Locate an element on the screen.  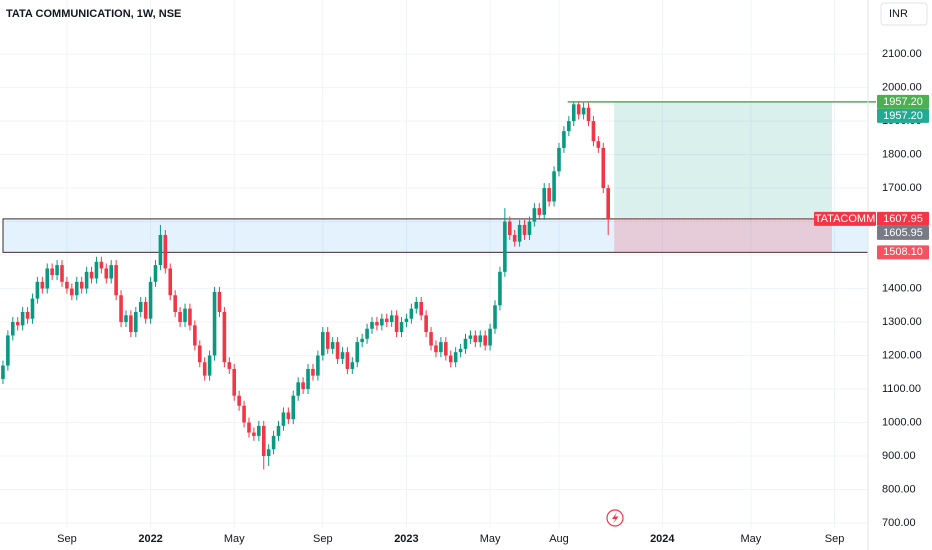
y-tick-label: 900.00 is located at coordinates (899, 456).